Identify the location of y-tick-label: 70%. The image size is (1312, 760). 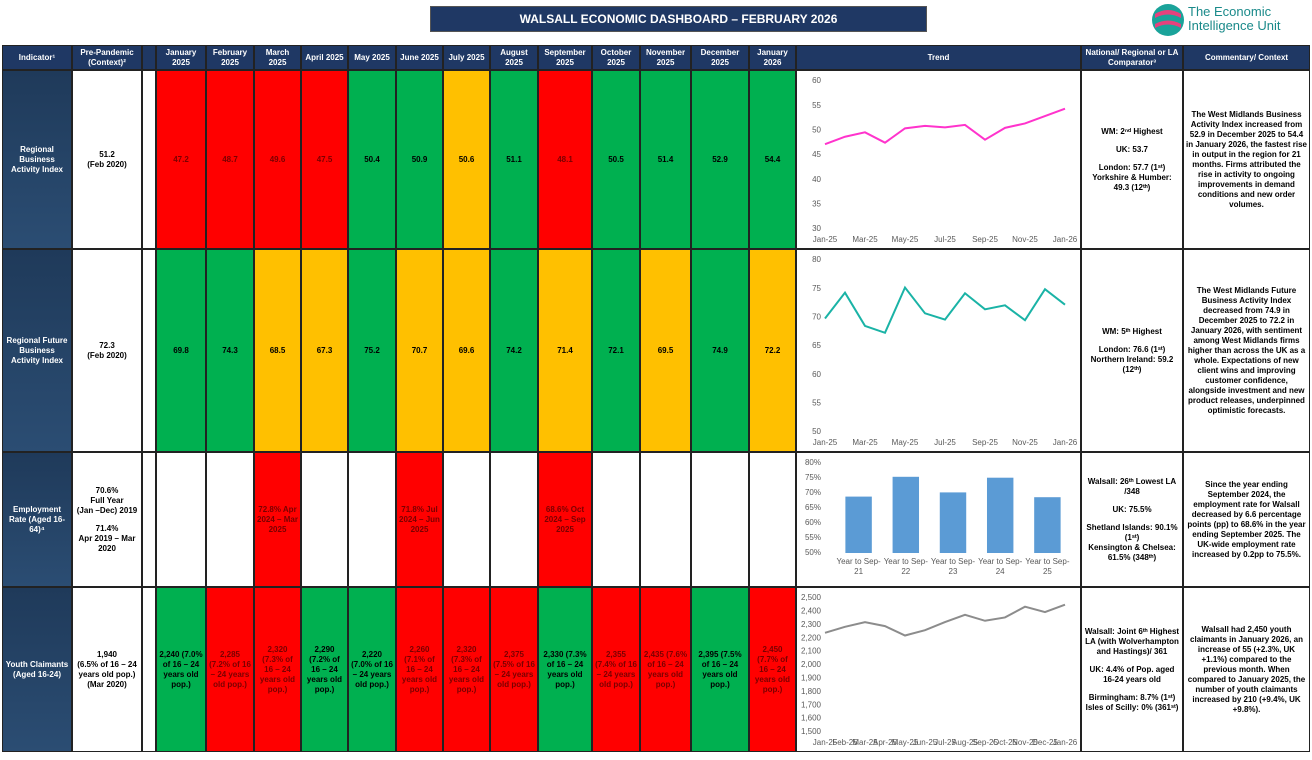
(813, 492).